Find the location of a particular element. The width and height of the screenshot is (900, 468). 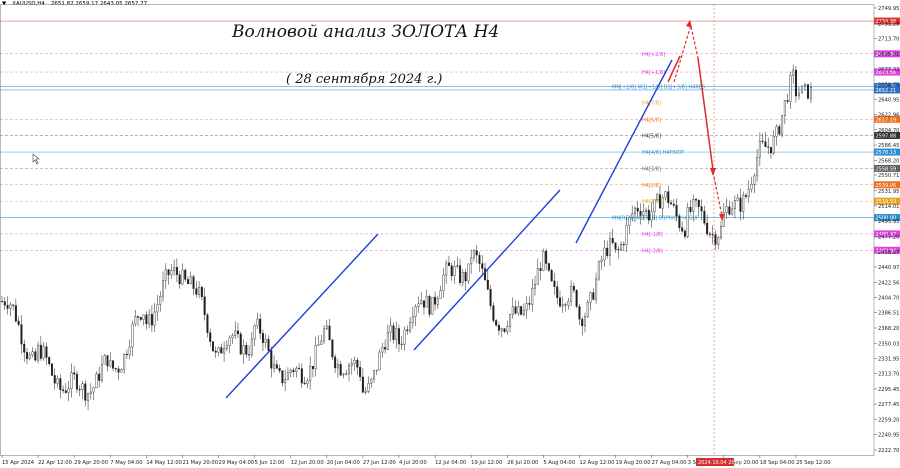

x-tick-label: 14 May 12:00 is located at coordinates (164, 463).